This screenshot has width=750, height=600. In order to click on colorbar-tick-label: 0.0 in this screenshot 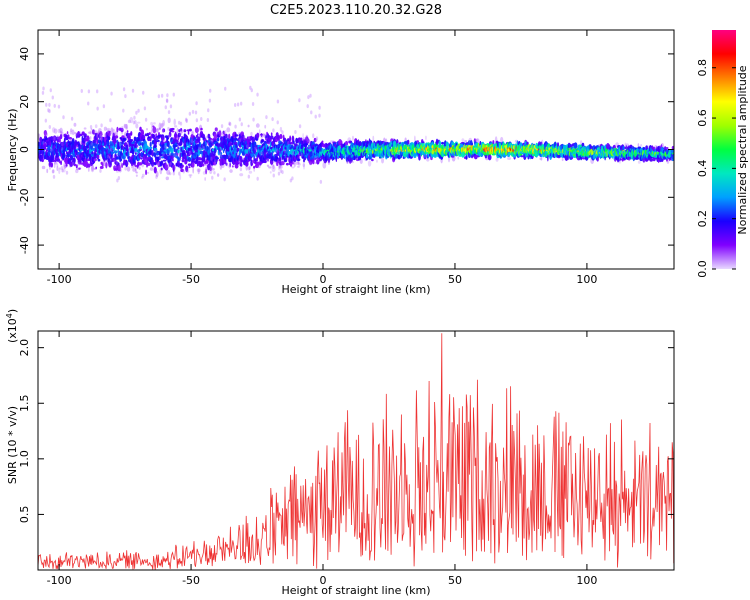, I will do `click(702, 269)`.